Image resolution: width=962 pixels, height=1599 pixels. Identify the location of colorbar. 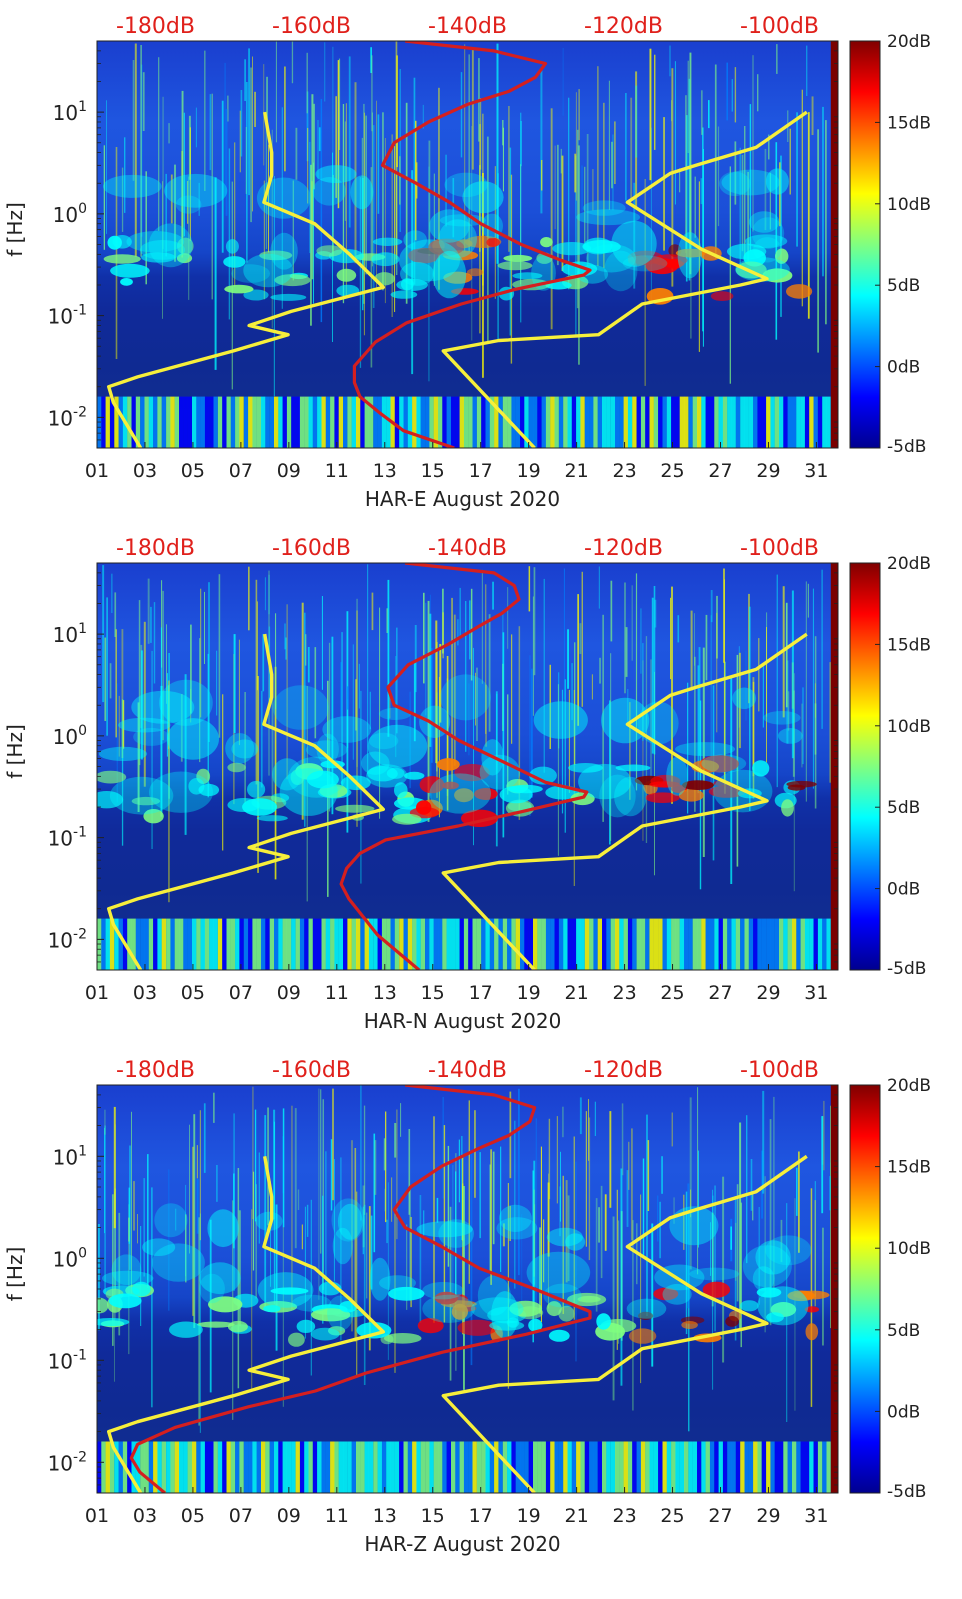
(865, 244).